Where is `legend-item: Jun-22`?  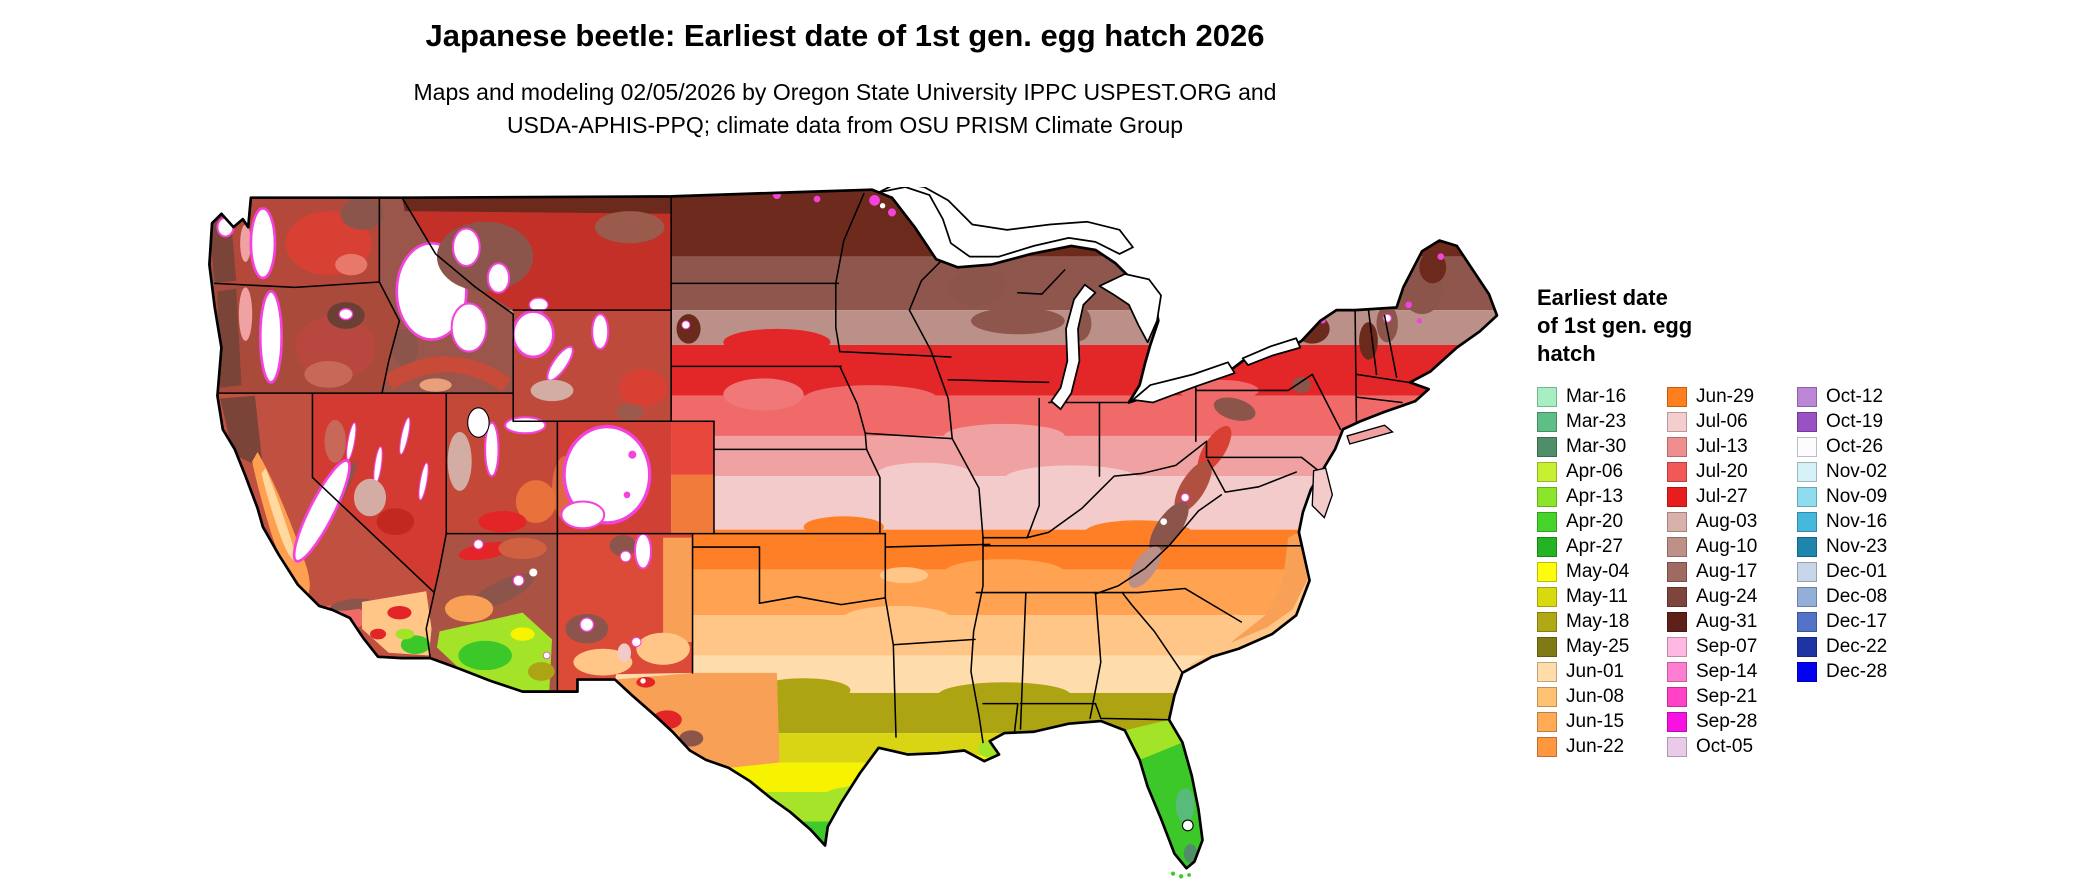 legend-item: Jun-22 is located at coordinates (1602, 746).